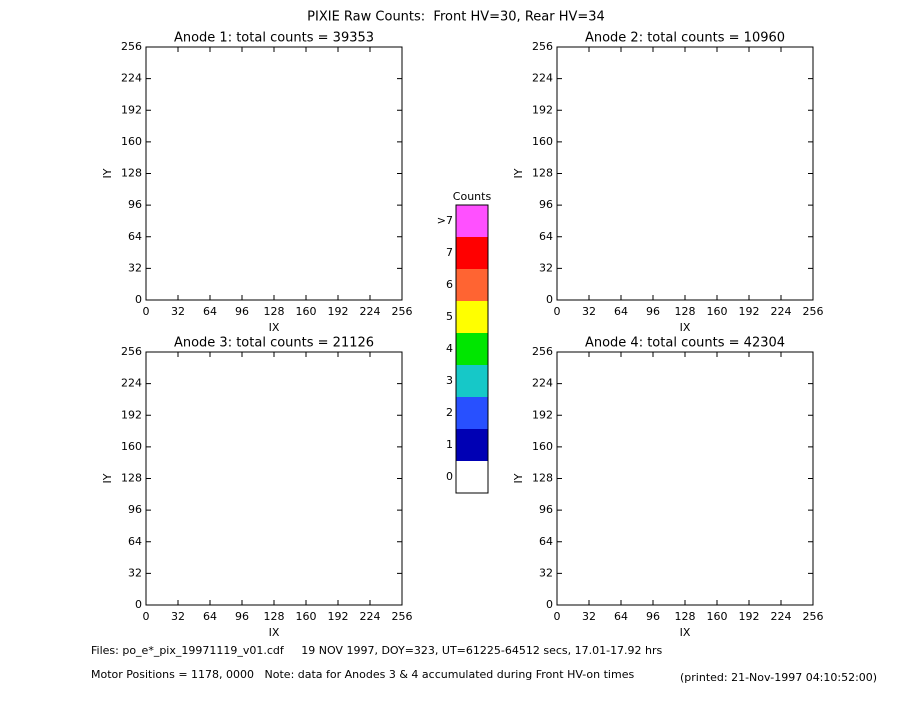 The width and height of the screenshot is (913, 705). What do you see at coordinates (449, 348) in the screenshot?
I see `colorbar-label: 4` at bounding box center [449, 348].